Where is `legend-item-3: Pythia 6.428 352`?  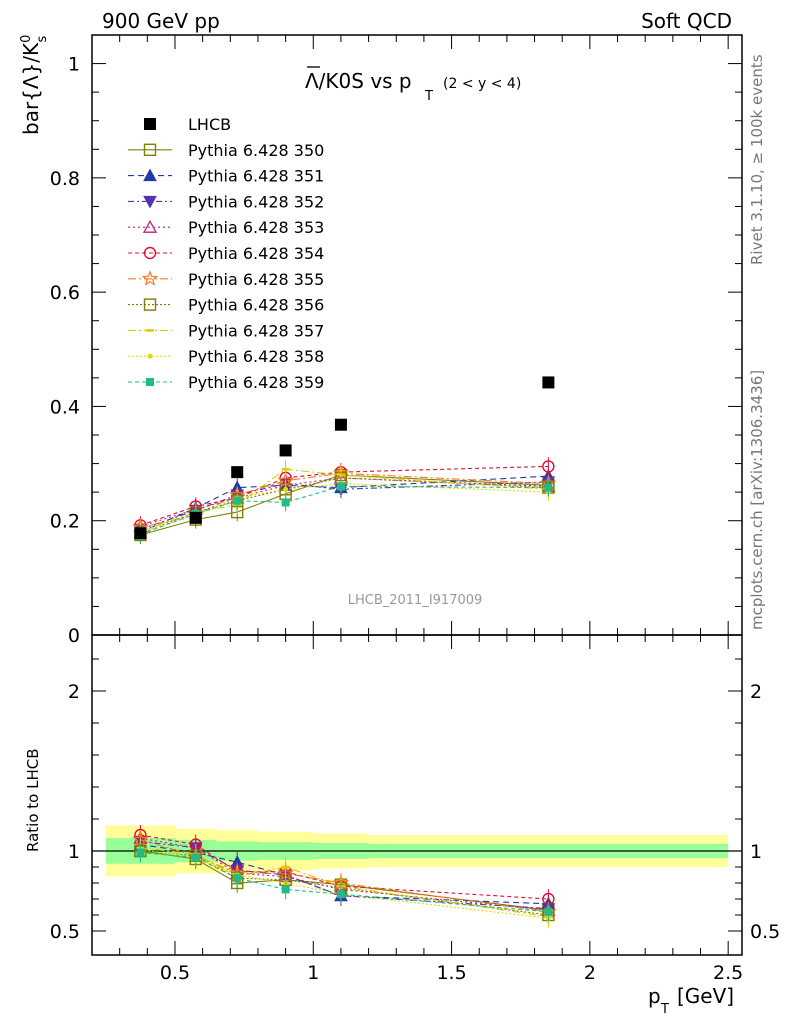 legend-item-3: Pythia 6.428 352 is located at coordinates (226, 201).